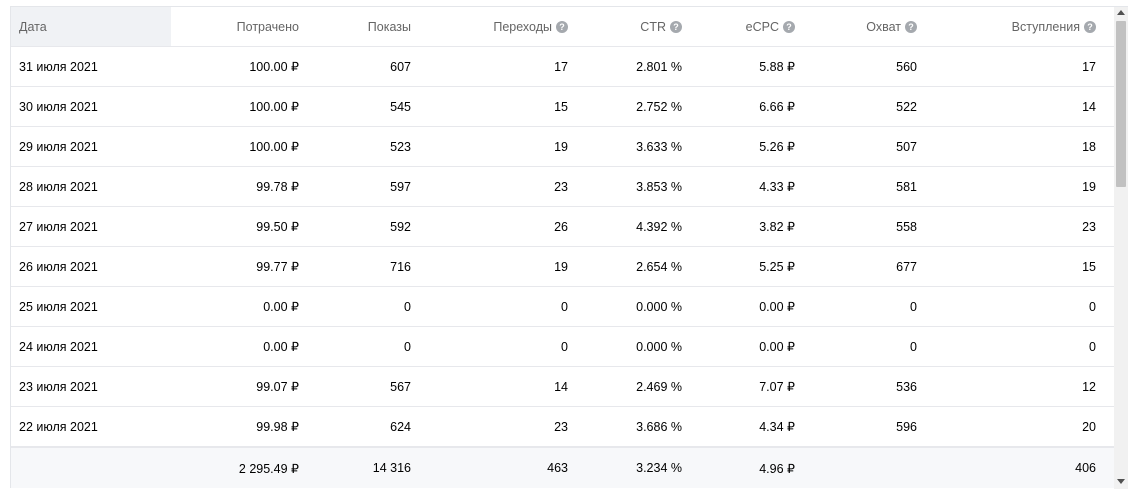 This screenshot has height=494, width=1128. What do you see at coordinates (268, 468) in the screenshot?
I see `total-spent: 2 295.49 ₽` at bounding box center [268, 468].